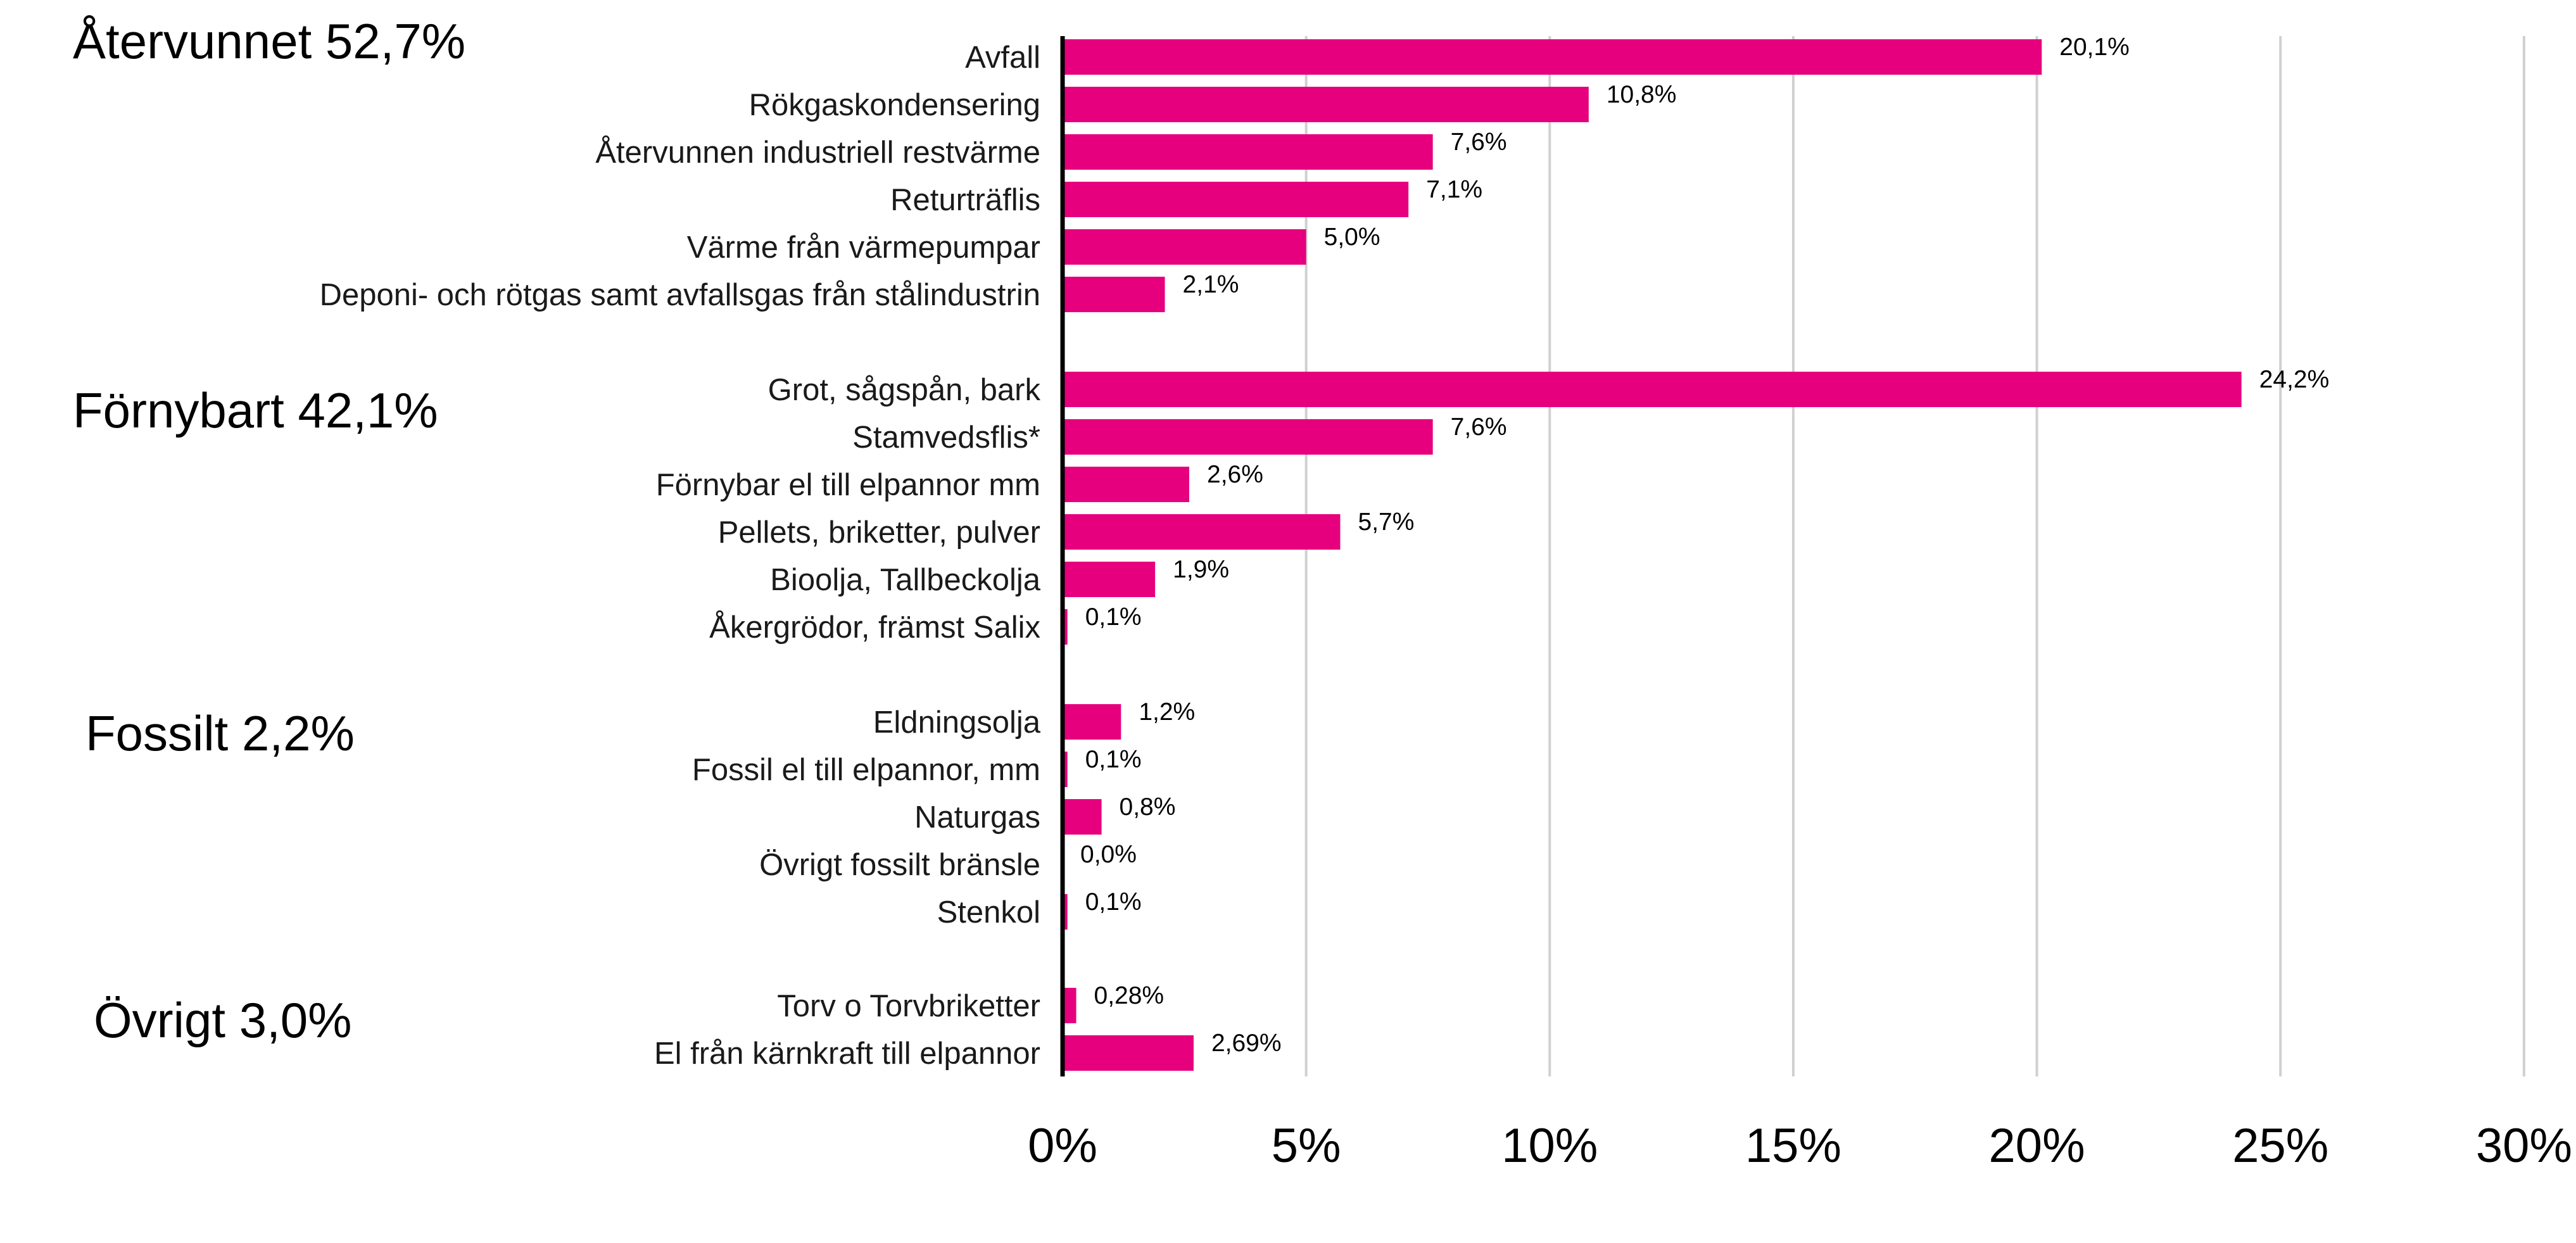  Describe the element at coordinates (2294, 379) in the screenshot. I see `data-label: 24,2%` at that location.